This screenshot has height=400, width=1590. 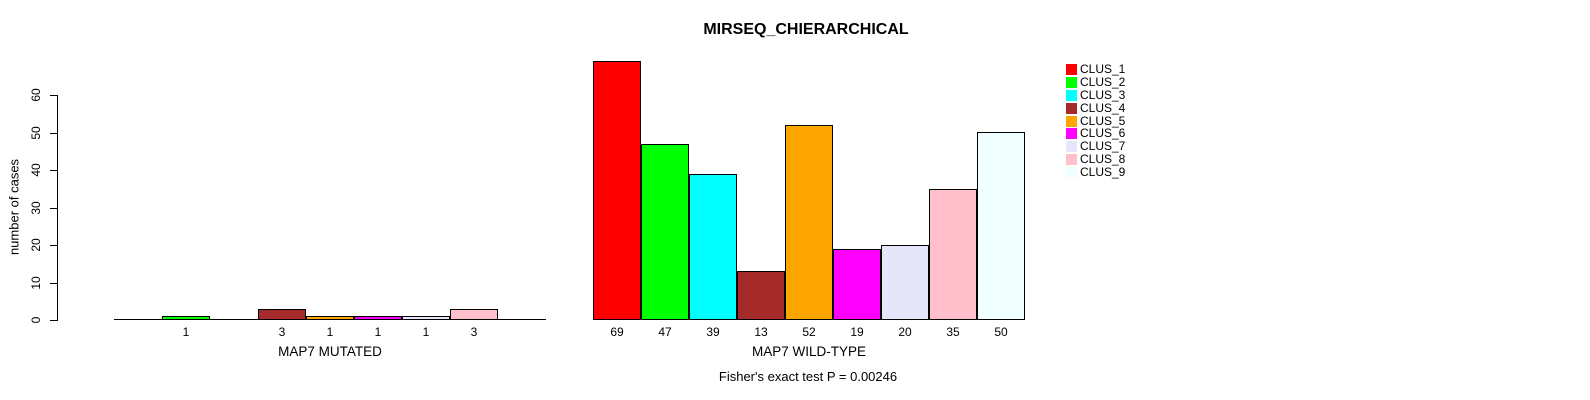 I want to click on legend-label: CLUS_2, so click(x=1103, y=81).